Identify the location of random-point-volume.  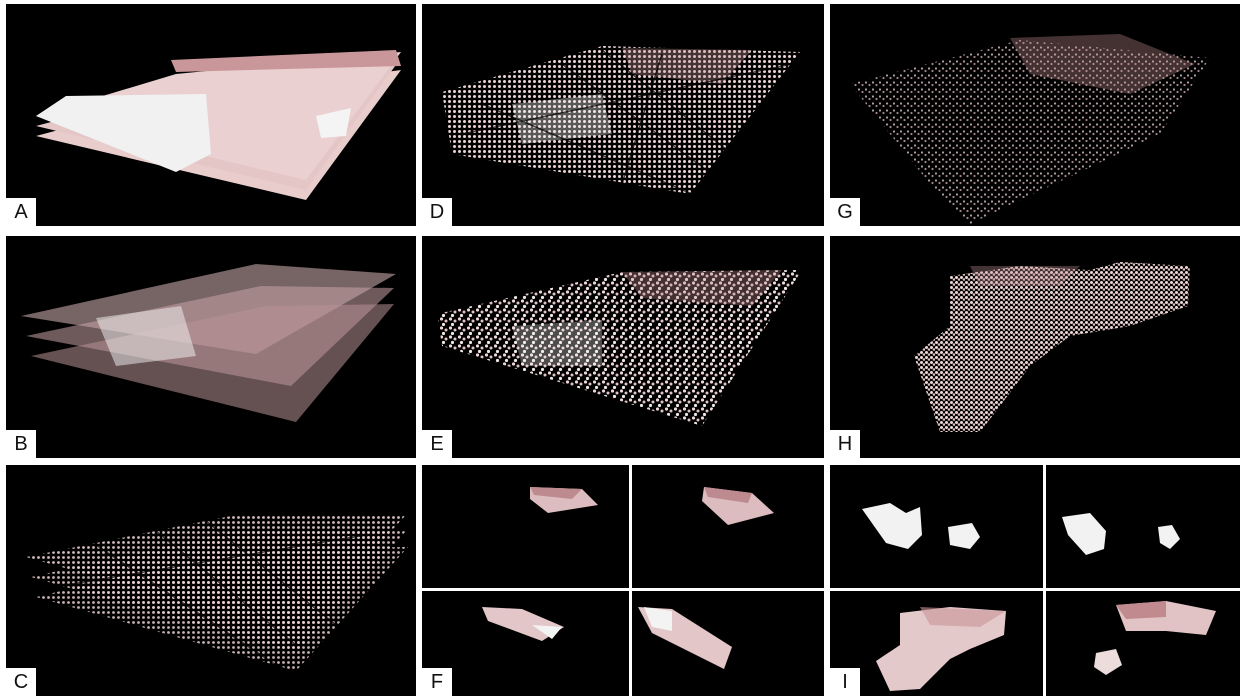
(619, 348).